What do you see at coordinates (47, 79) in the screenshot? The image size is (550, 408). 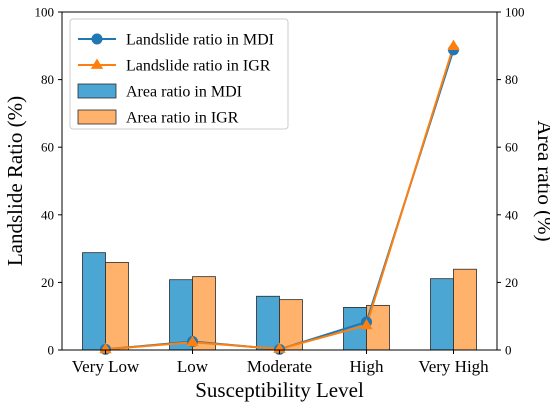 I see `y-tick-label-80: 80` at bounding box center [47, 79].